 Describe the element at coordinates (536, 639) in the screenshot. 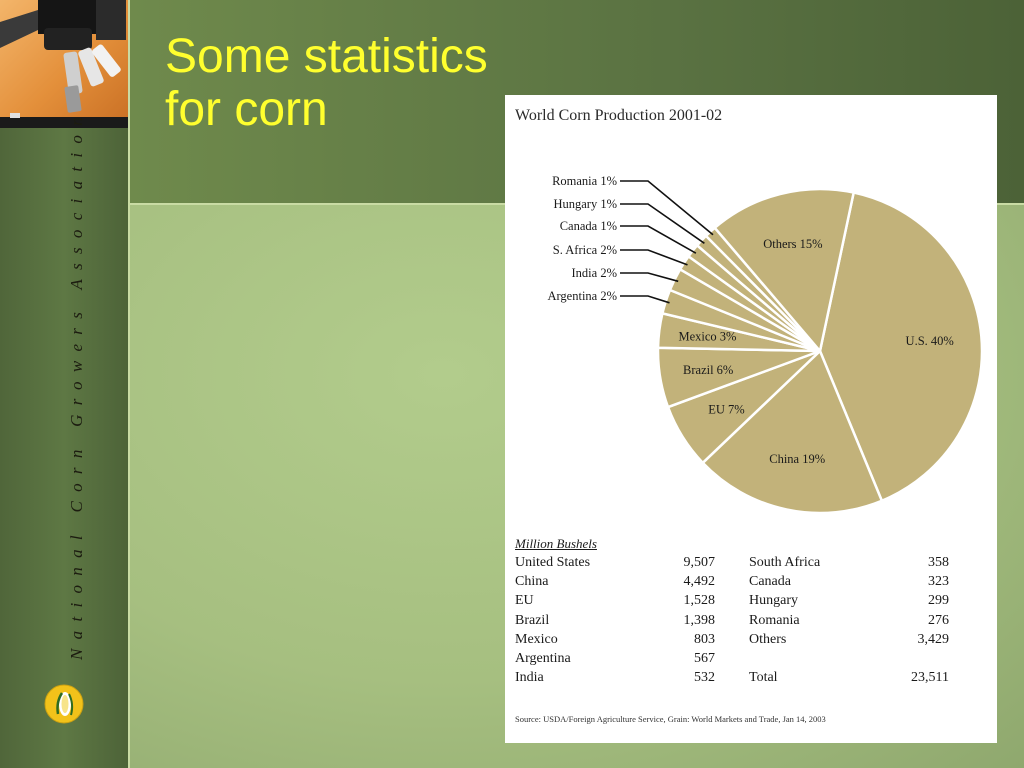

I see `table-cell-name: Mexico` at that location.